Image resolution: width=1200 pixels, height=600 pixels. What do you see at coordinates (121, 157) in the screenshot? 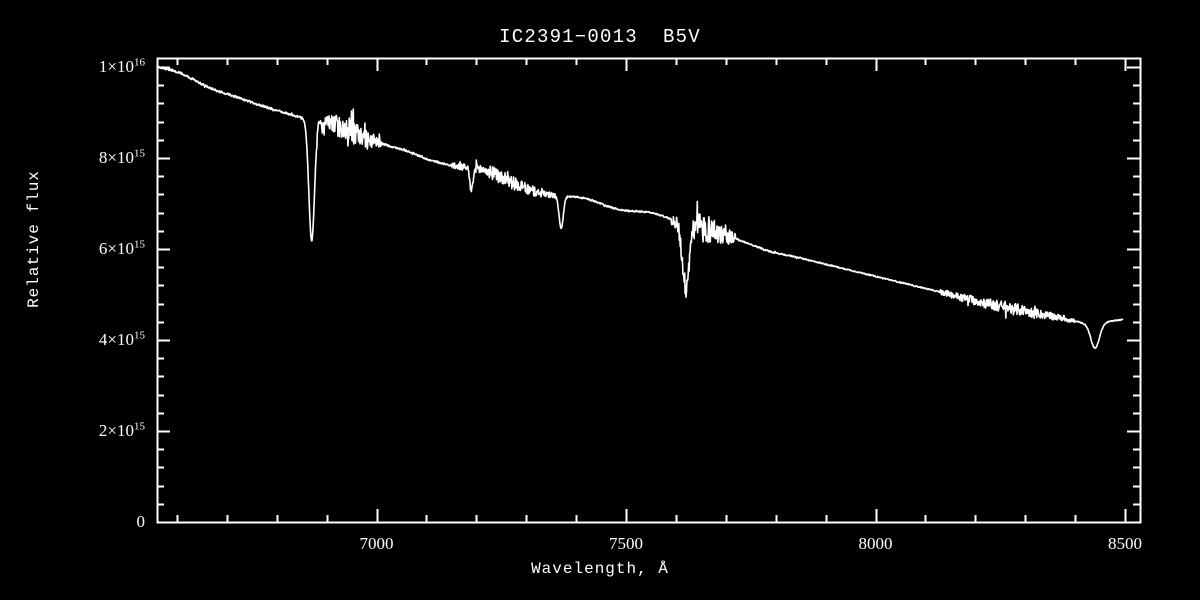
I see `y-tick-label: 8×10¹⁵` at bounding box center [121, 157].